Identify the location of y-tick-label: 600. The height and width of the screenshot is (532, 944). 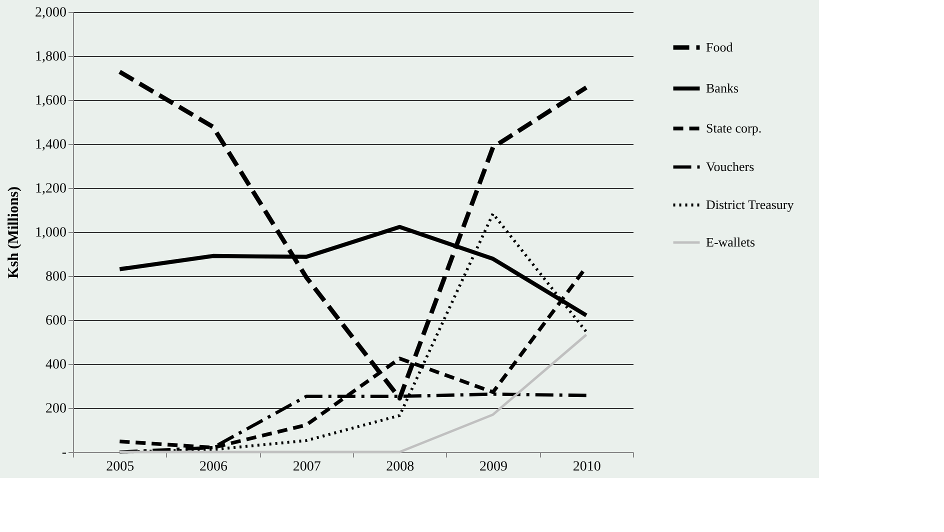
(56, 321).